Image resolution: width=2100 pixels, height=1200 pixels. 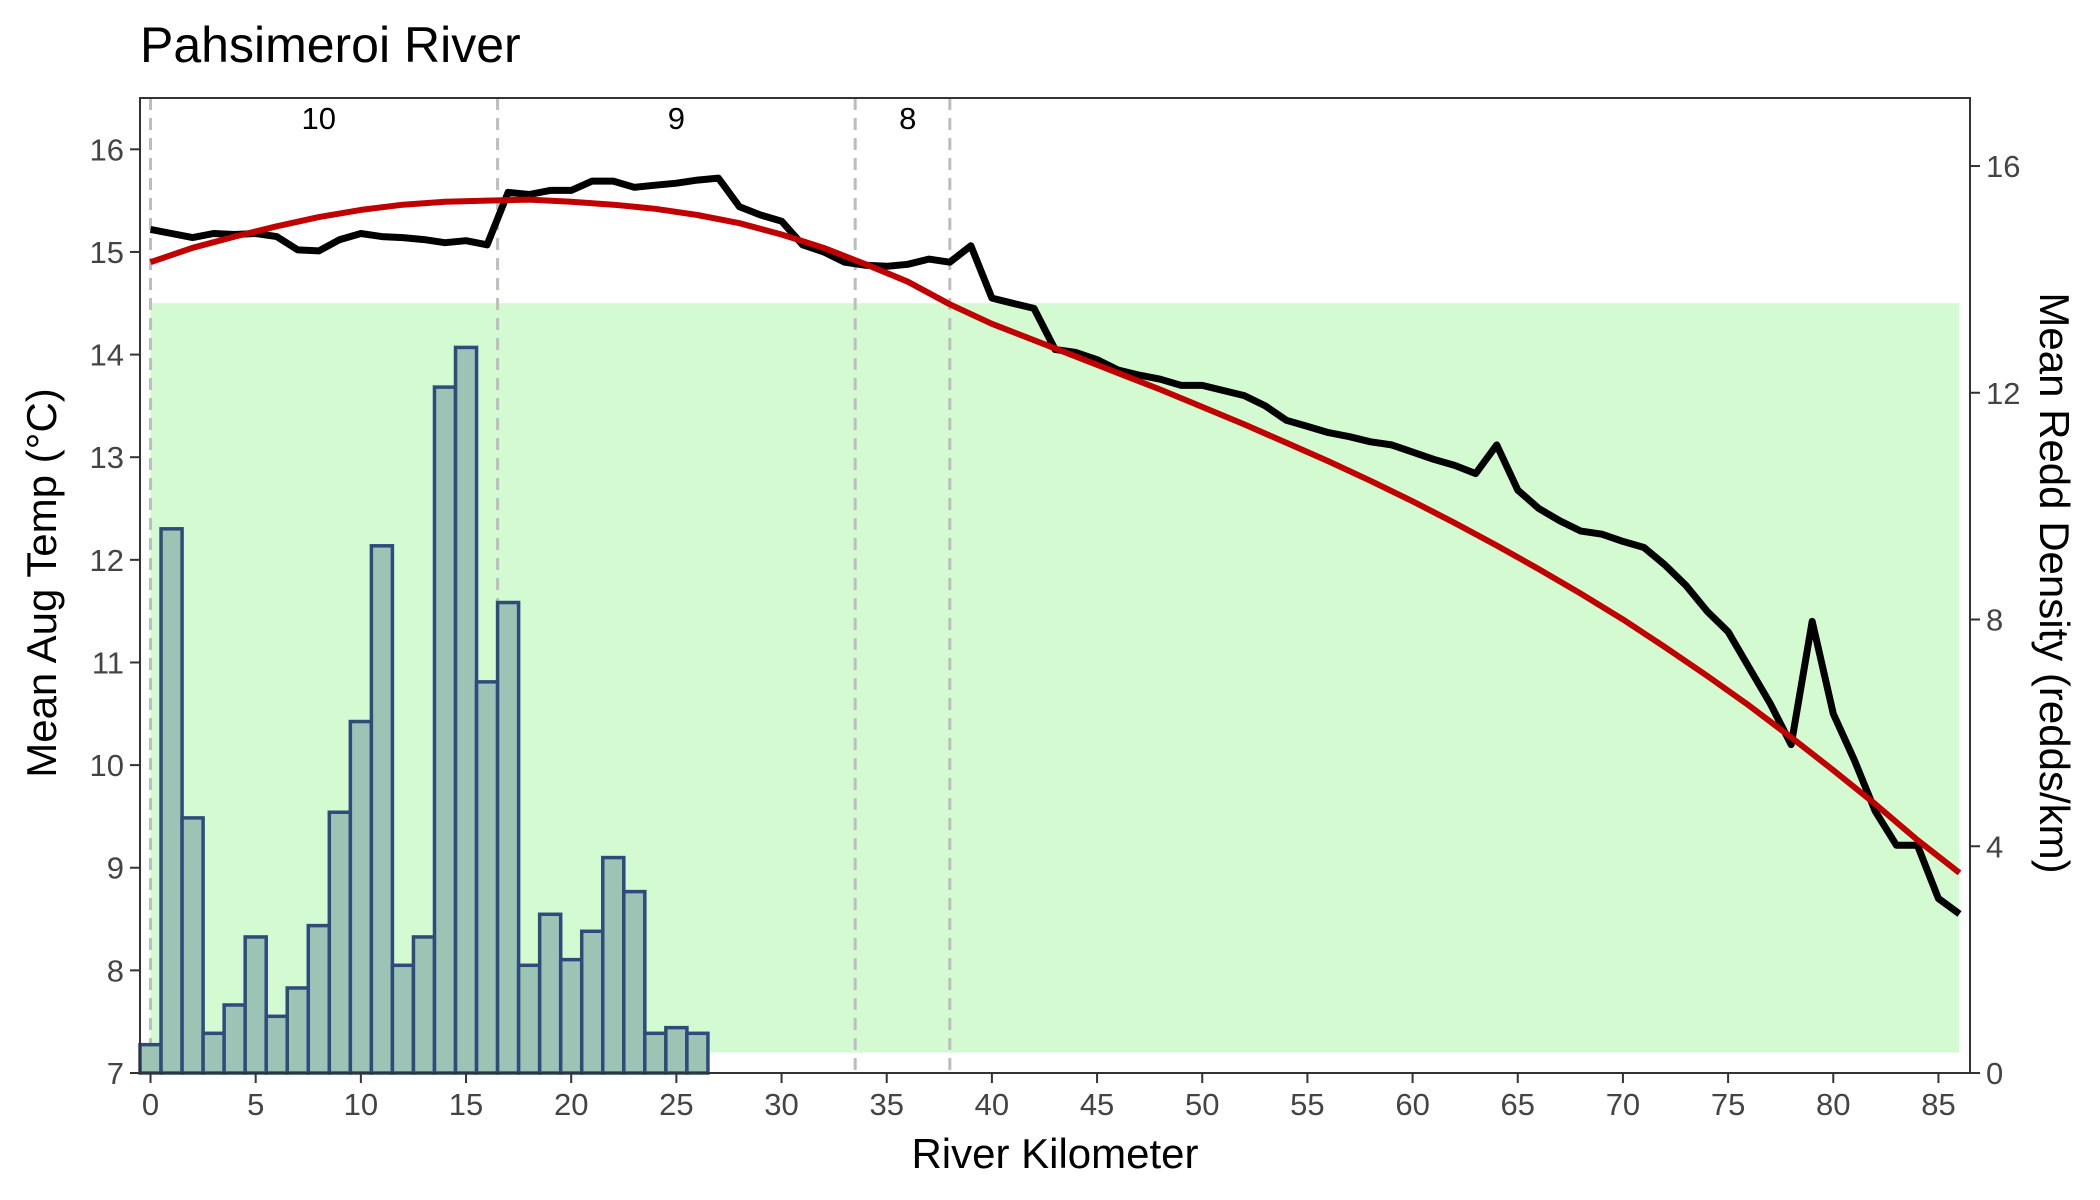 I want to click on y-axis-right-title: Mean Redd Density (redds/km), so click(x=2054, y=582).